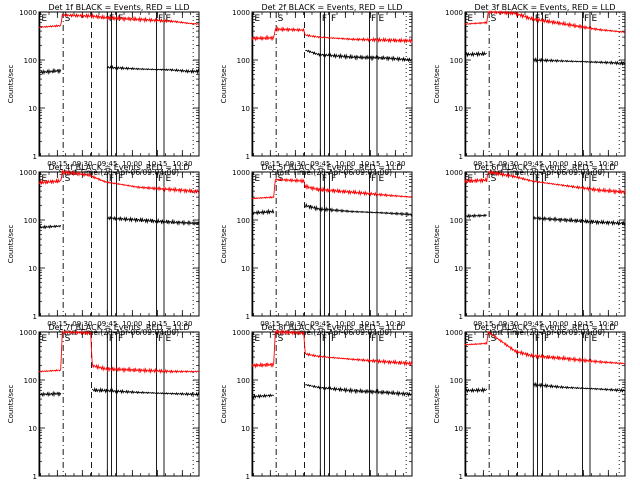 The height and width of the screenshot is (480, 640). I want to click on panel-title: Det 3f BLACK = Events, RED = LLD, so click(544, 7).